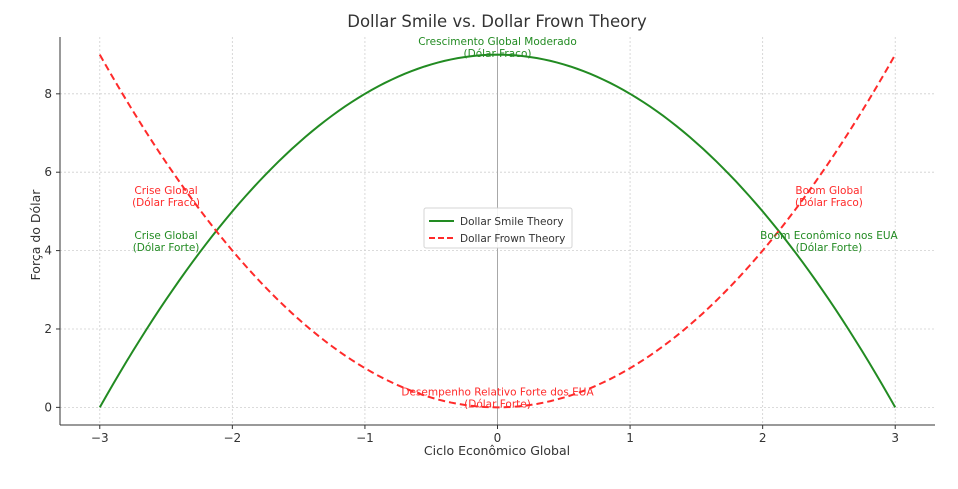 Image resolution: width=958 pixels, height=489 pixels. I want to click on annotation-left-red: Crise Global (Dólar Fraco), so click(166, 197).